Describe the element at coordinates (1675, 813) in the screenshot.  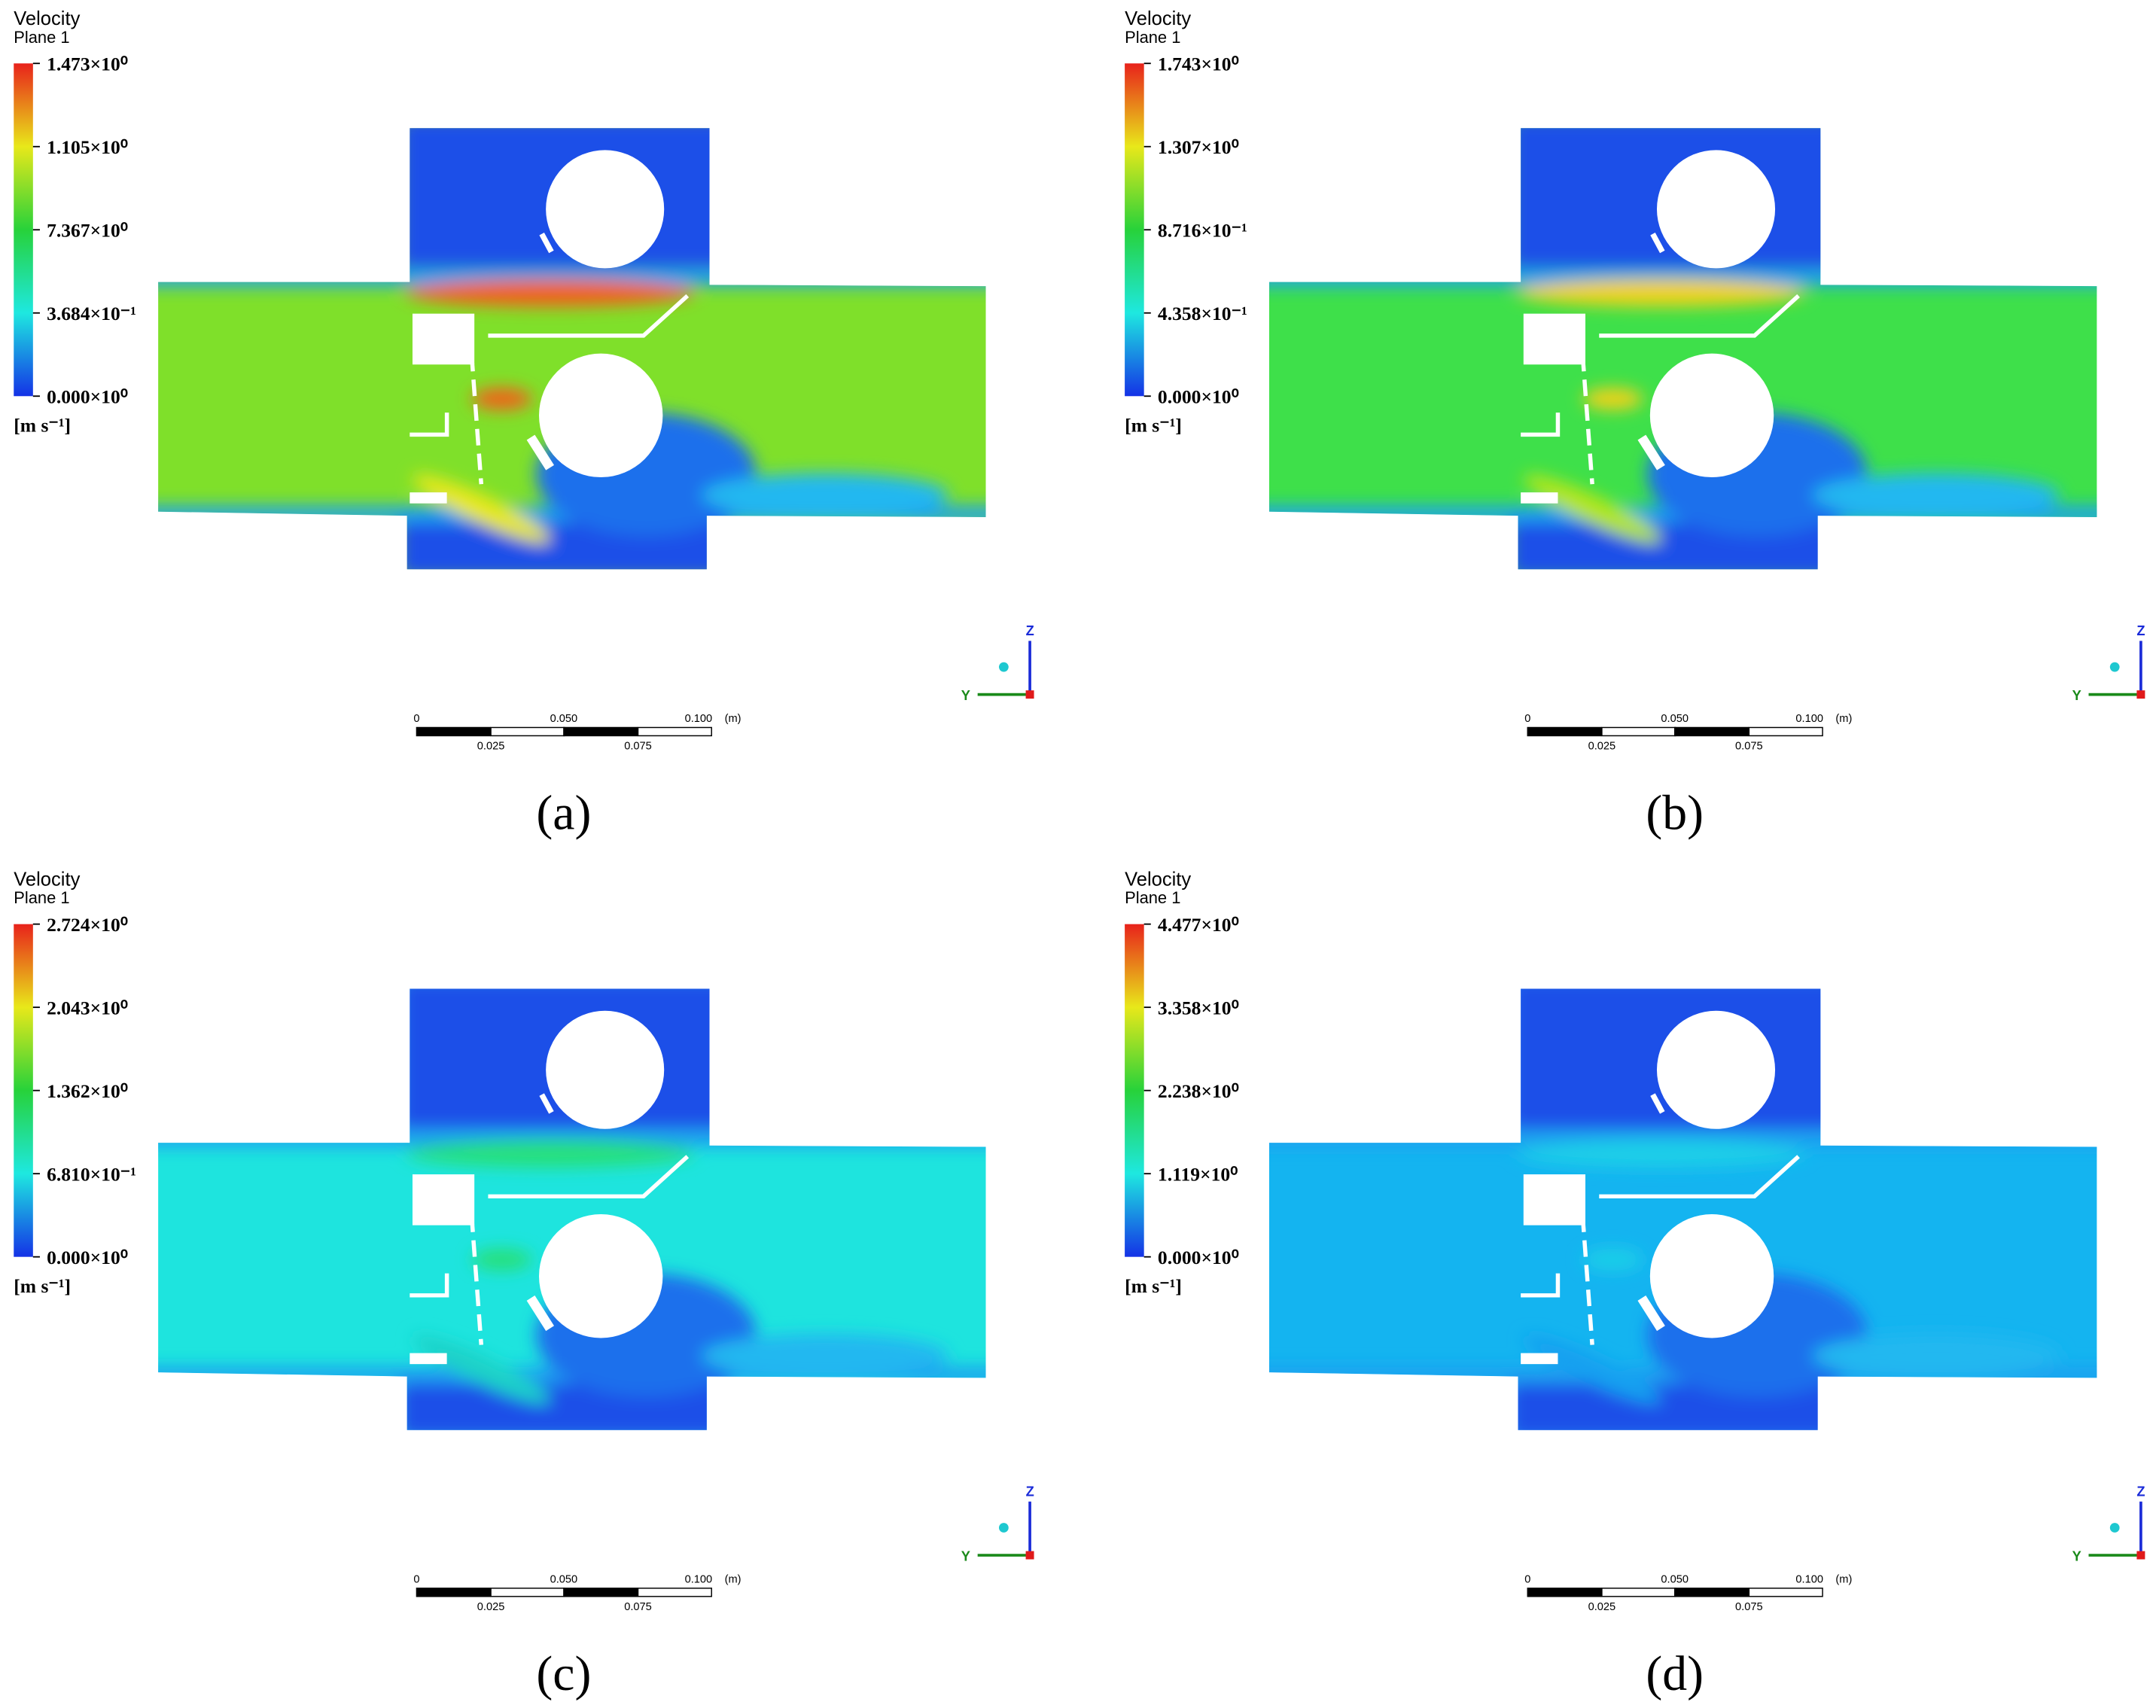
I see `caption: (b)` at that location.